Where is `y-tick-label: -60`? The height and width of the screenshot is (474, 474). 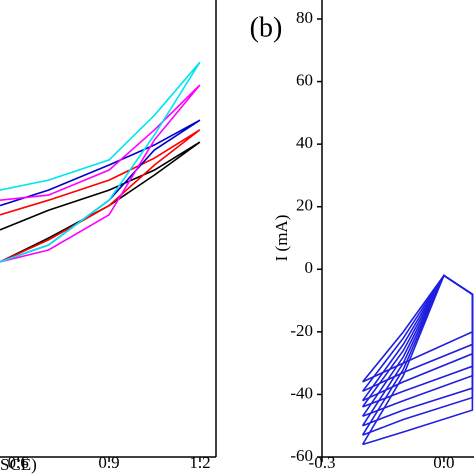
y-tick-label: -60 is located at coordinates (301, 455).